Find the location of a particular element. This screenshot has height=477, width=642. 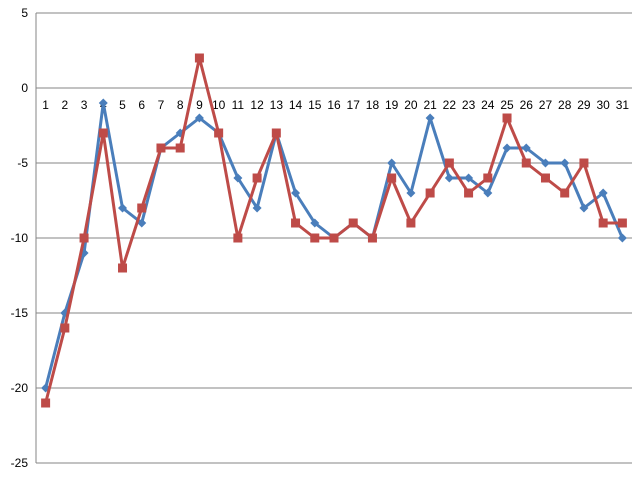

x-tick-label: 5 is located at coordinates (122, 105).